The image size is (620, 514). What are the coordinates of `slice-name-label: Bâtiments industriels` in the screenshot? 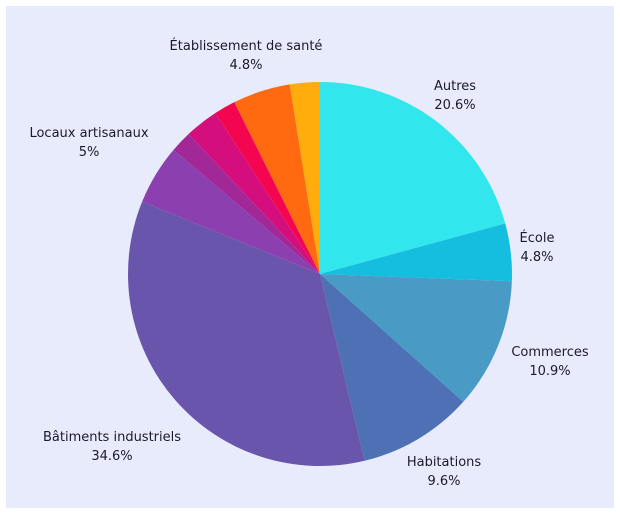 It's located at (112, 437).